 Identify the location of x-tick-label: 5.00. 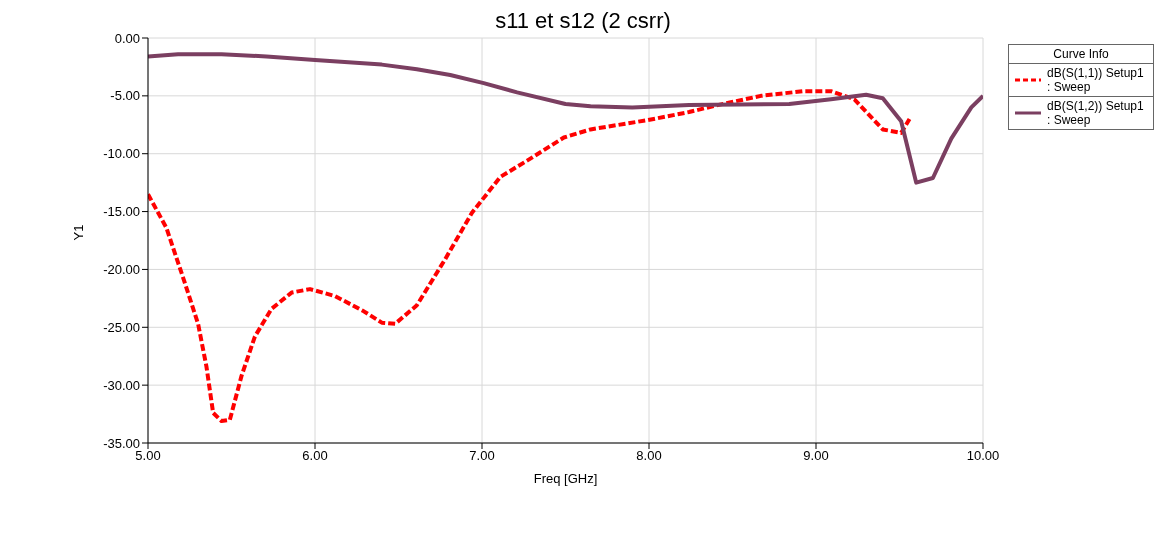
(148, 456).